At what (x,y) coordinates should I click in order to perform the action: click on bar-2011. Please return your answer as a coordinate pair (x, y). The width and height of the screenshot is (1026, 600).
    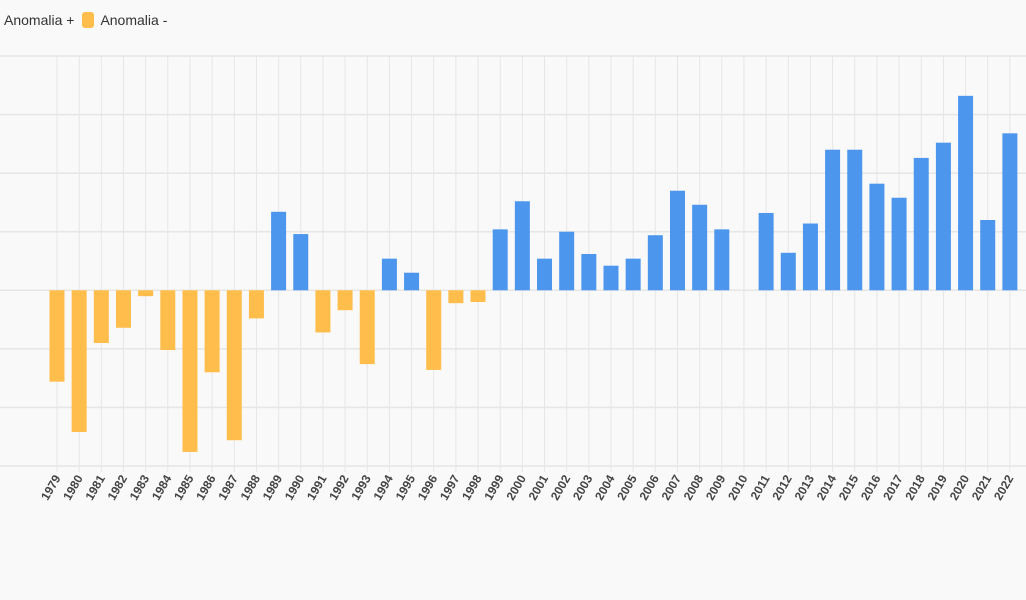
    Looking at the image, I should click on (766, 251).